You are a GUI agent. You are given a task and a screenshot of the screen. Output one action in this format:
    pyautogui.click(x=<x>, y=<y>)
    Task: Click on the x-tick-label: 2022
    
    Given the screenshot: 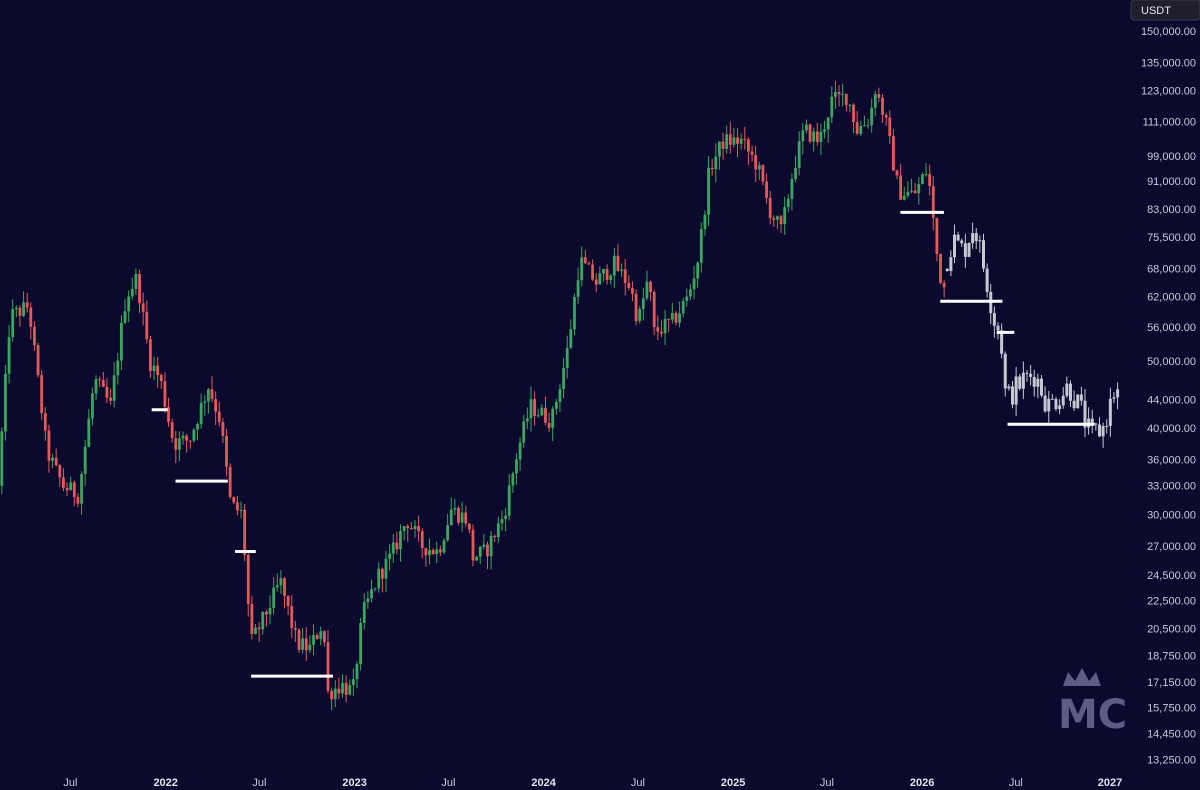 What is the action you would take?
    pyautogui.click(x=165, y=783)
    